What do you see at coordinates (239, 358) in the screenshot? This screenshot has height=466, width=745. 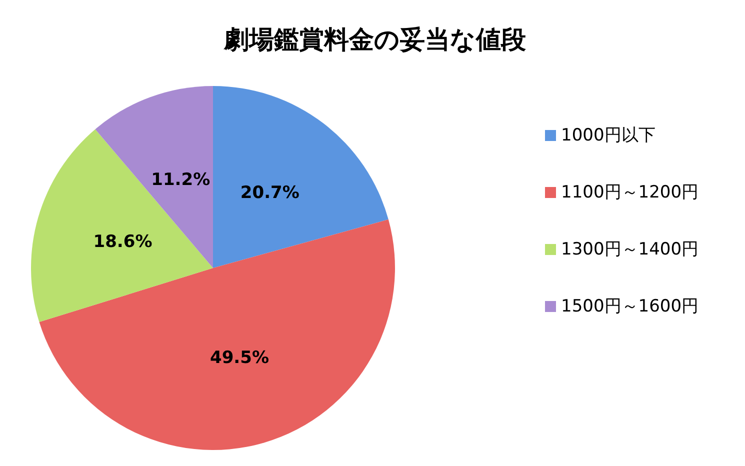 I see `data-label: 49.5%` at bounding box center [239, 358].